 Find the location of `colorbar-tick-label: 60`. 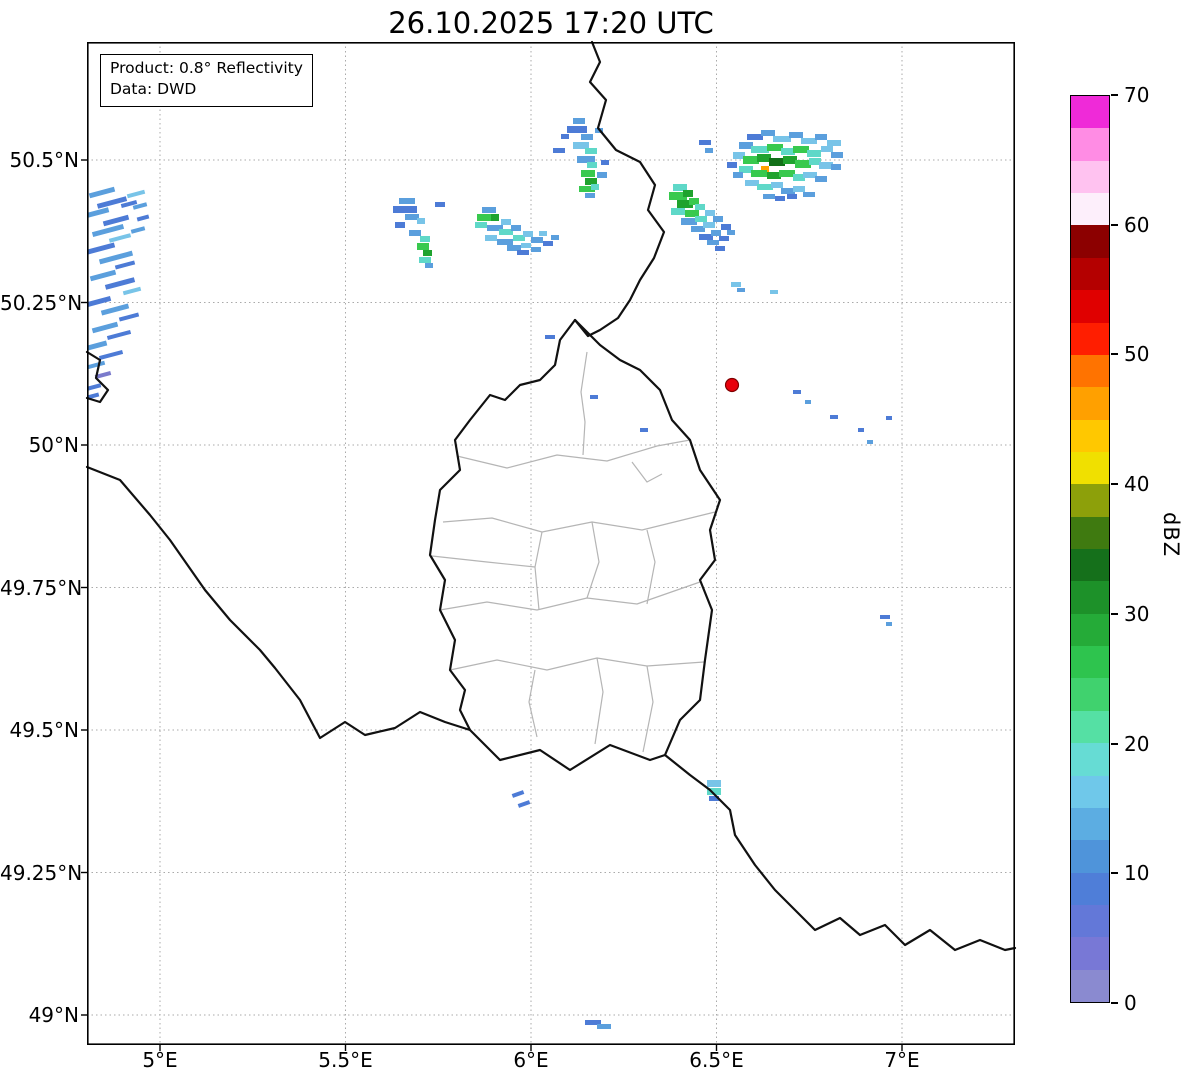

colorbar-tick-label: 60 is located at coordinates (1137, 224).